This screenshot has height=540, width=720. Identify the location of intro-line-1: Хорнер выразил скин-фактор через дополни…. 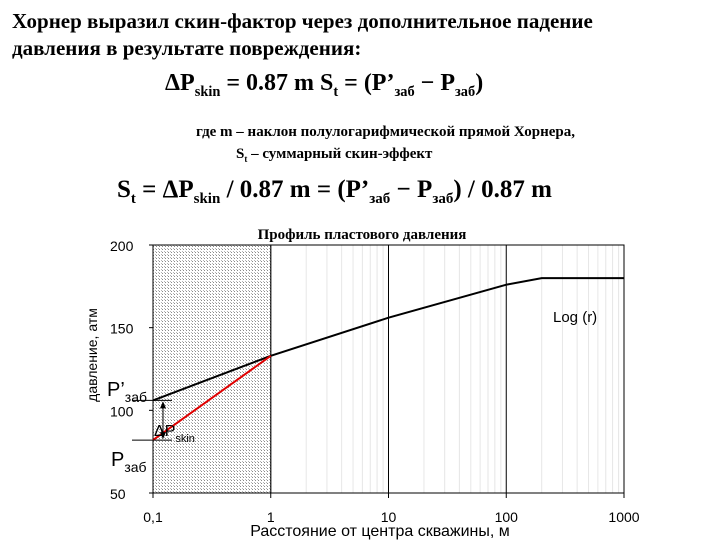
(302, 21).